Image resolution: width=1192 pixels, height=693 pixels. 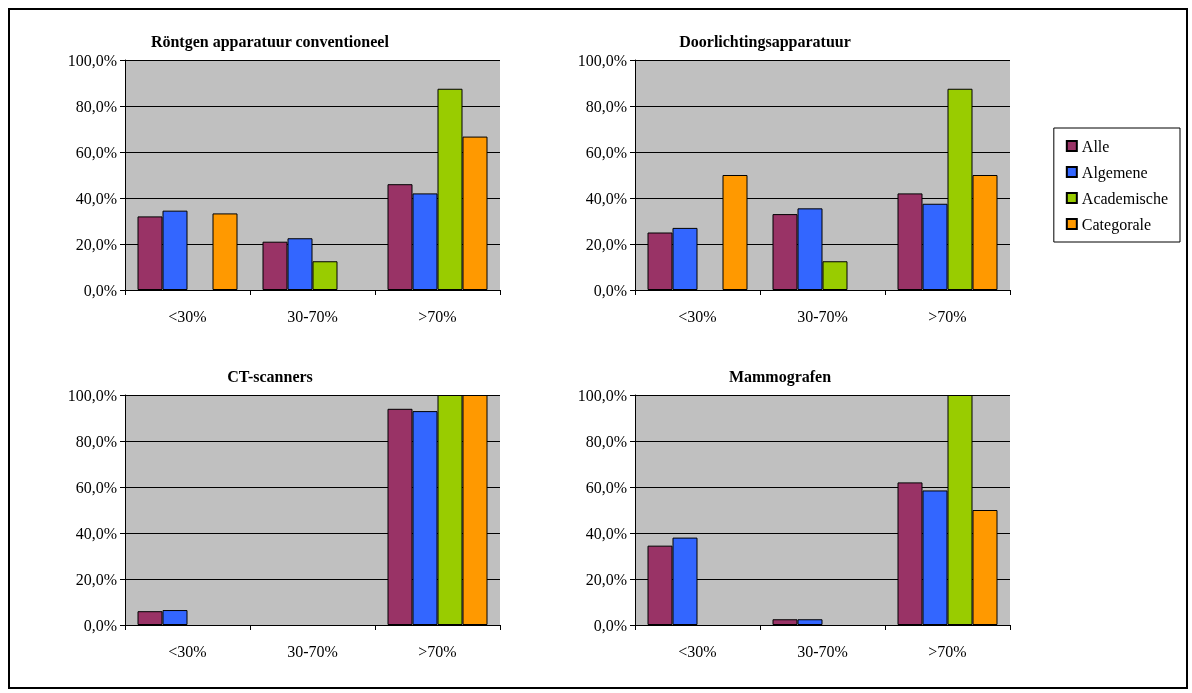 What do you see at coordinates (1125, 198) in the screenshot?
I see `legend-label: Academische` at bounding box center [1125, 198].